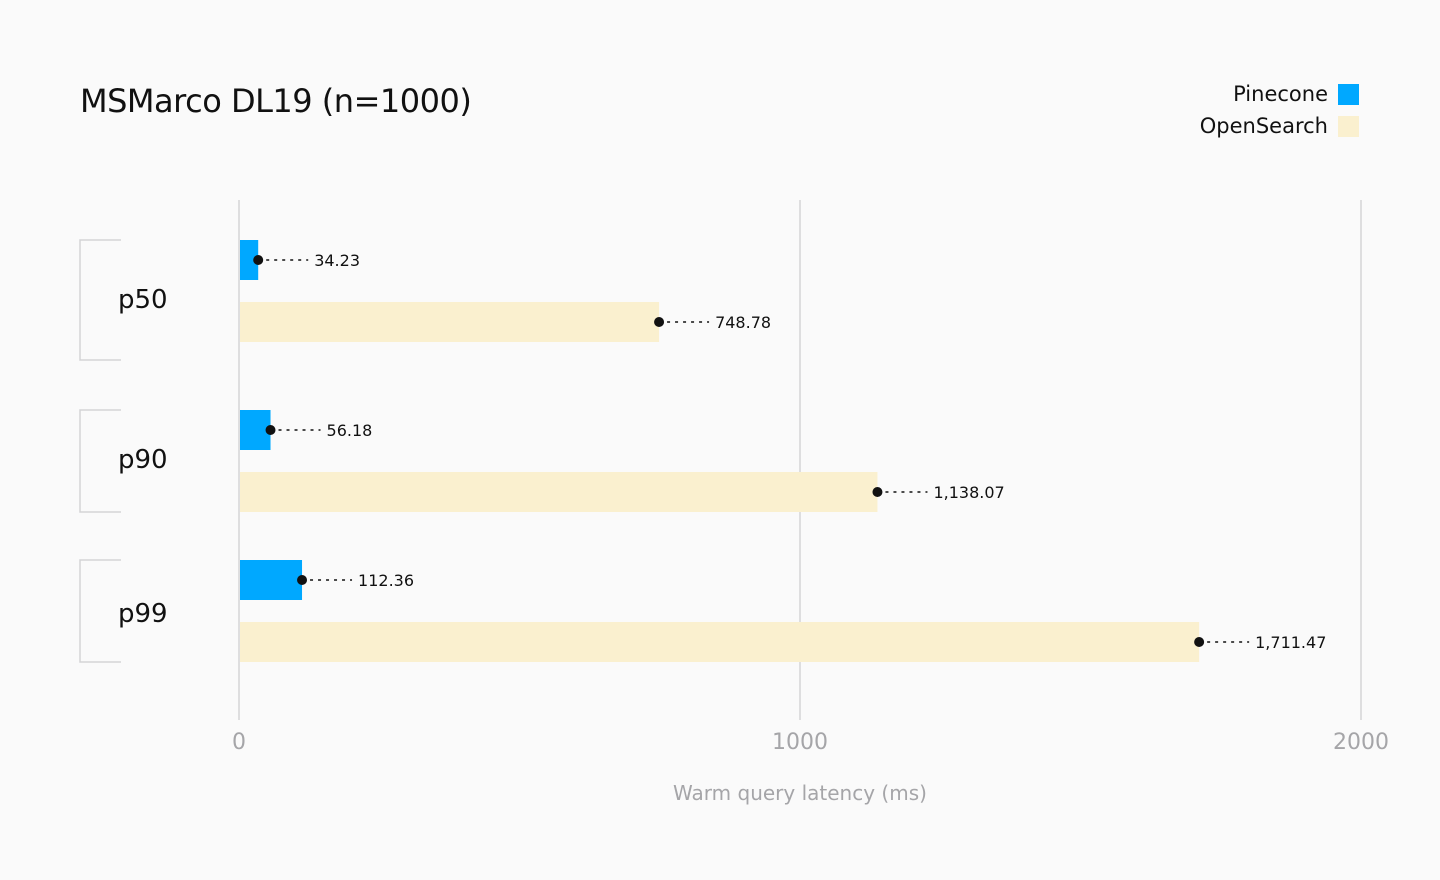 This screenshot has width=1440, height=880. I want to click on category-label: p90, so click(143, 460).